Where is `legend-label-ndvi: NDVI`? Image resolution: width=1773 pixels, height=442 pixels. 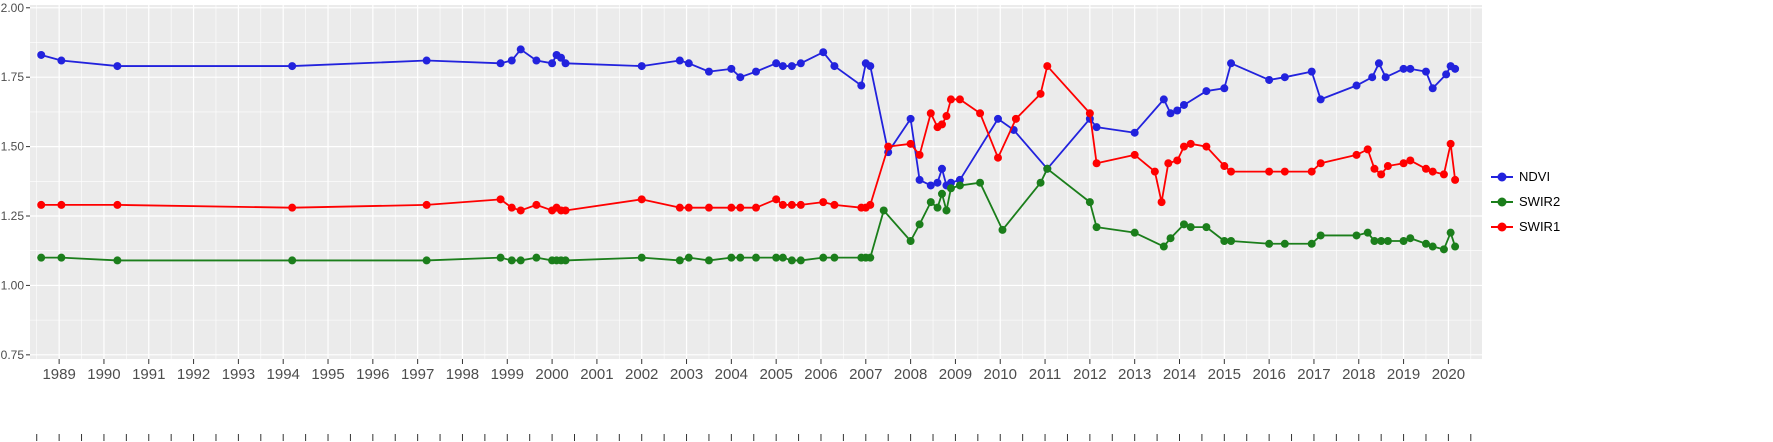
legend-label-ndvi: NDVI is located at coordinates (1535, 176).